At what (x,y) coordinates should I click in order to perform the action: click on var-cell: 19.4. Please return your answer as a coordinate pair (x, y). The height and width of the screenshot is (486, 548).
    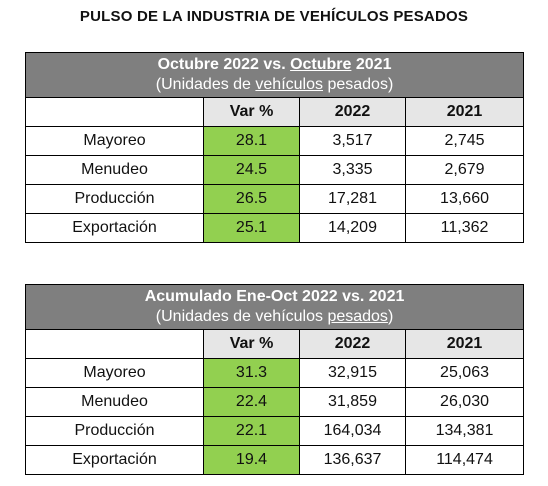
    Looking at the image, I should click on (251, 460).